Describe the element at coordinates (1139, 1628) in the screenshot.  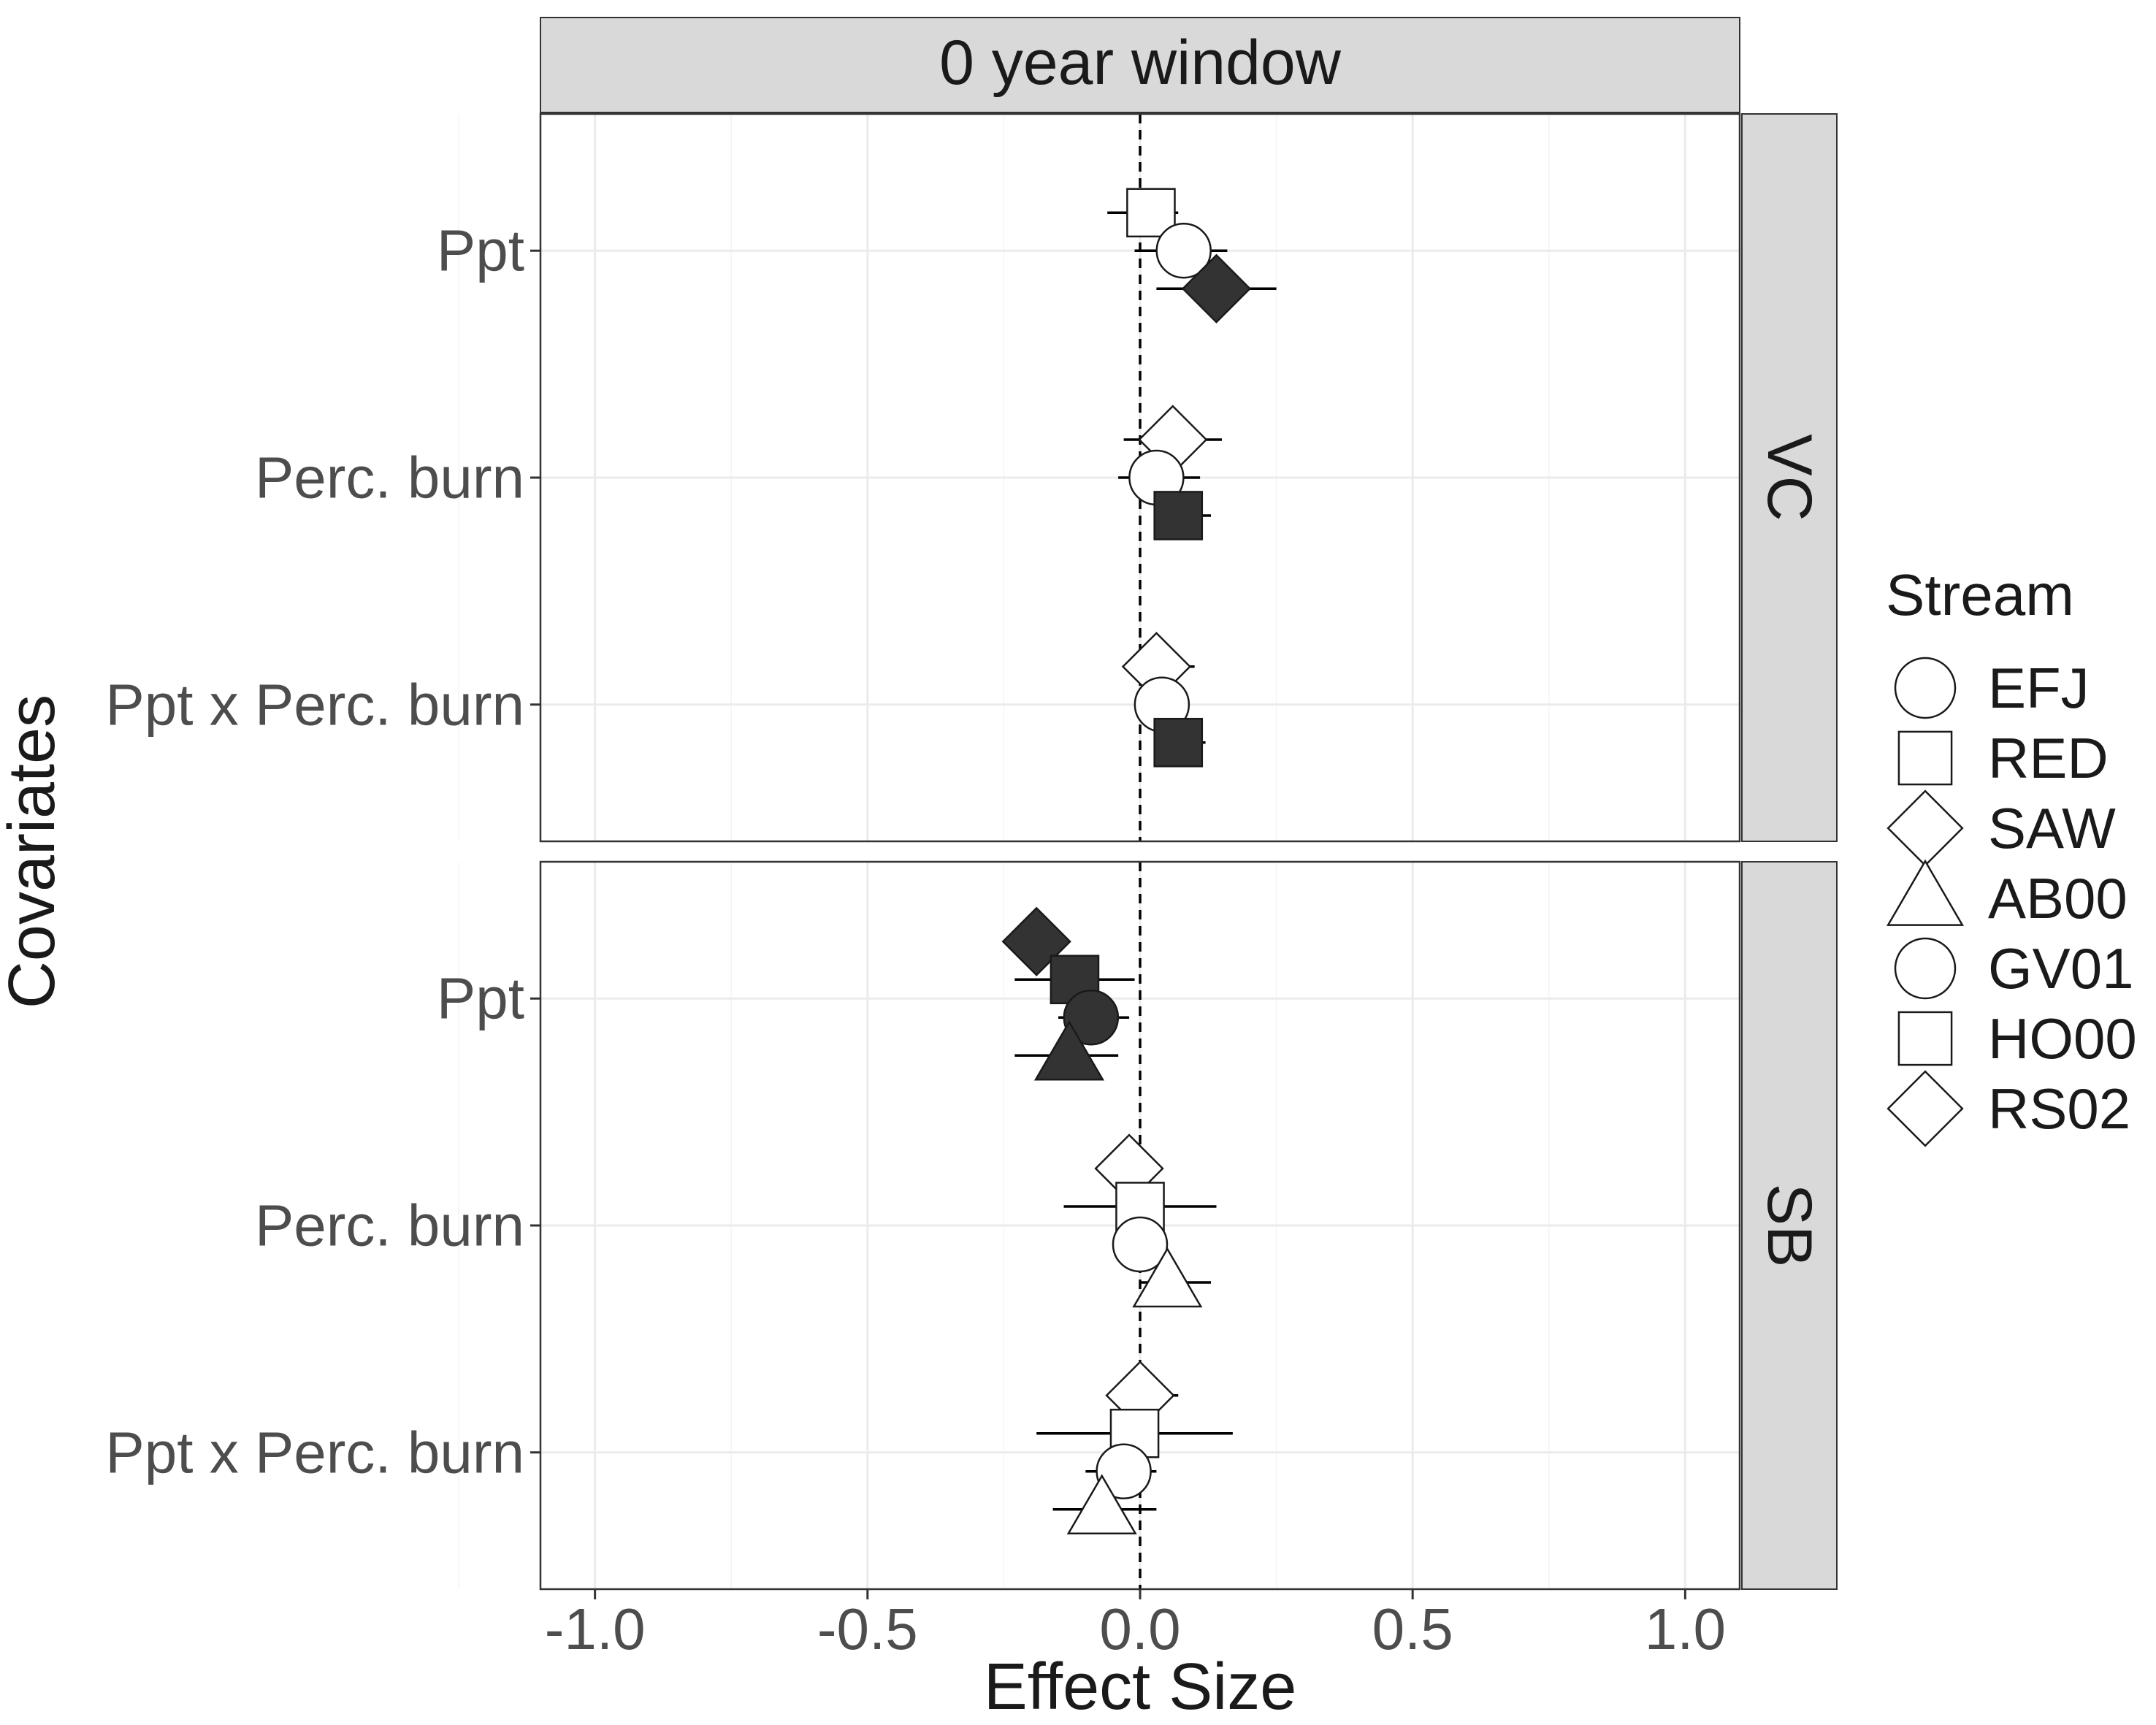
I see `x-tick-label: 0.0` at that location.